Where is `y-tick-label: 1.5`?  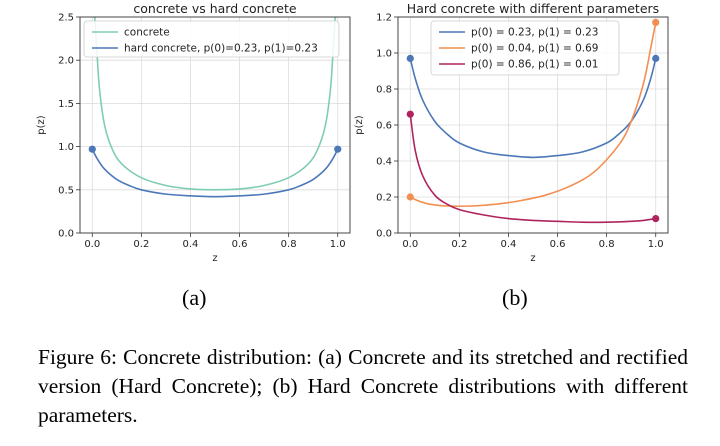
y-tick-label: 1.5 is located at coordinates (66, 104).